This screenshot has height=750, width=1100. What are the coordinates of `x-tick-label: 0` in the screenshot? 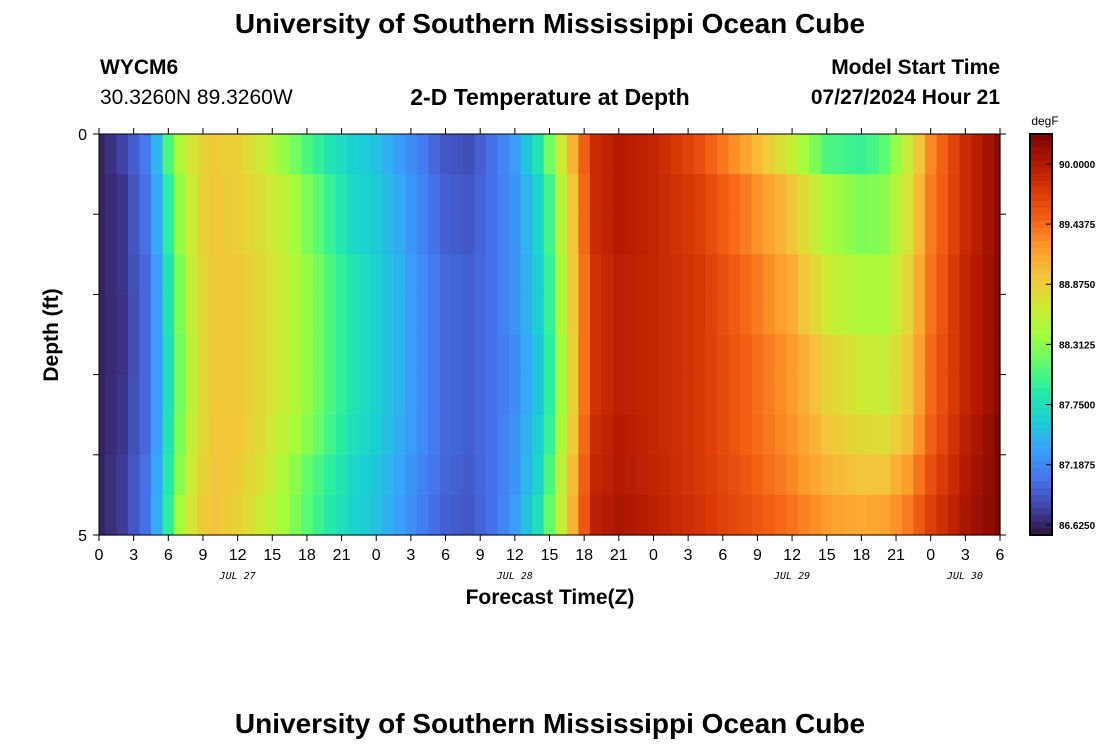 It's located at (376, 555).